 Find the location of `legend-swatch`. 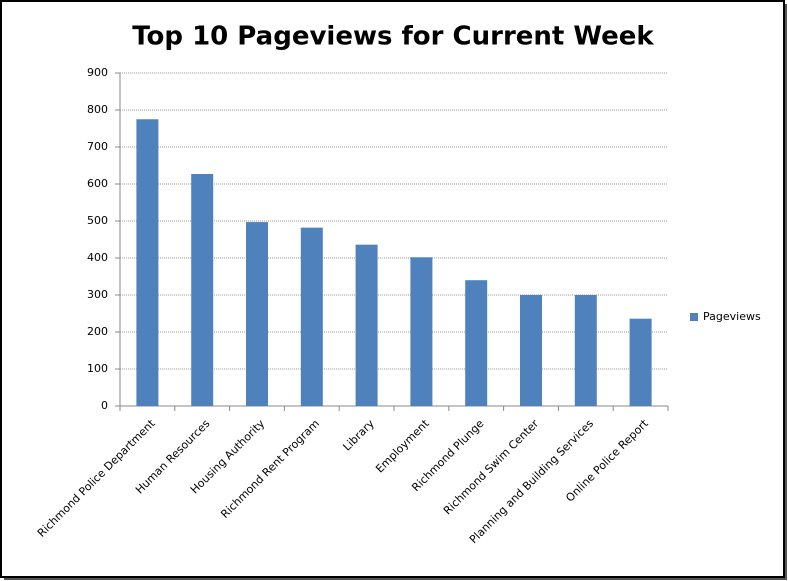

legend-swatch is located at coordinates (694, 317).